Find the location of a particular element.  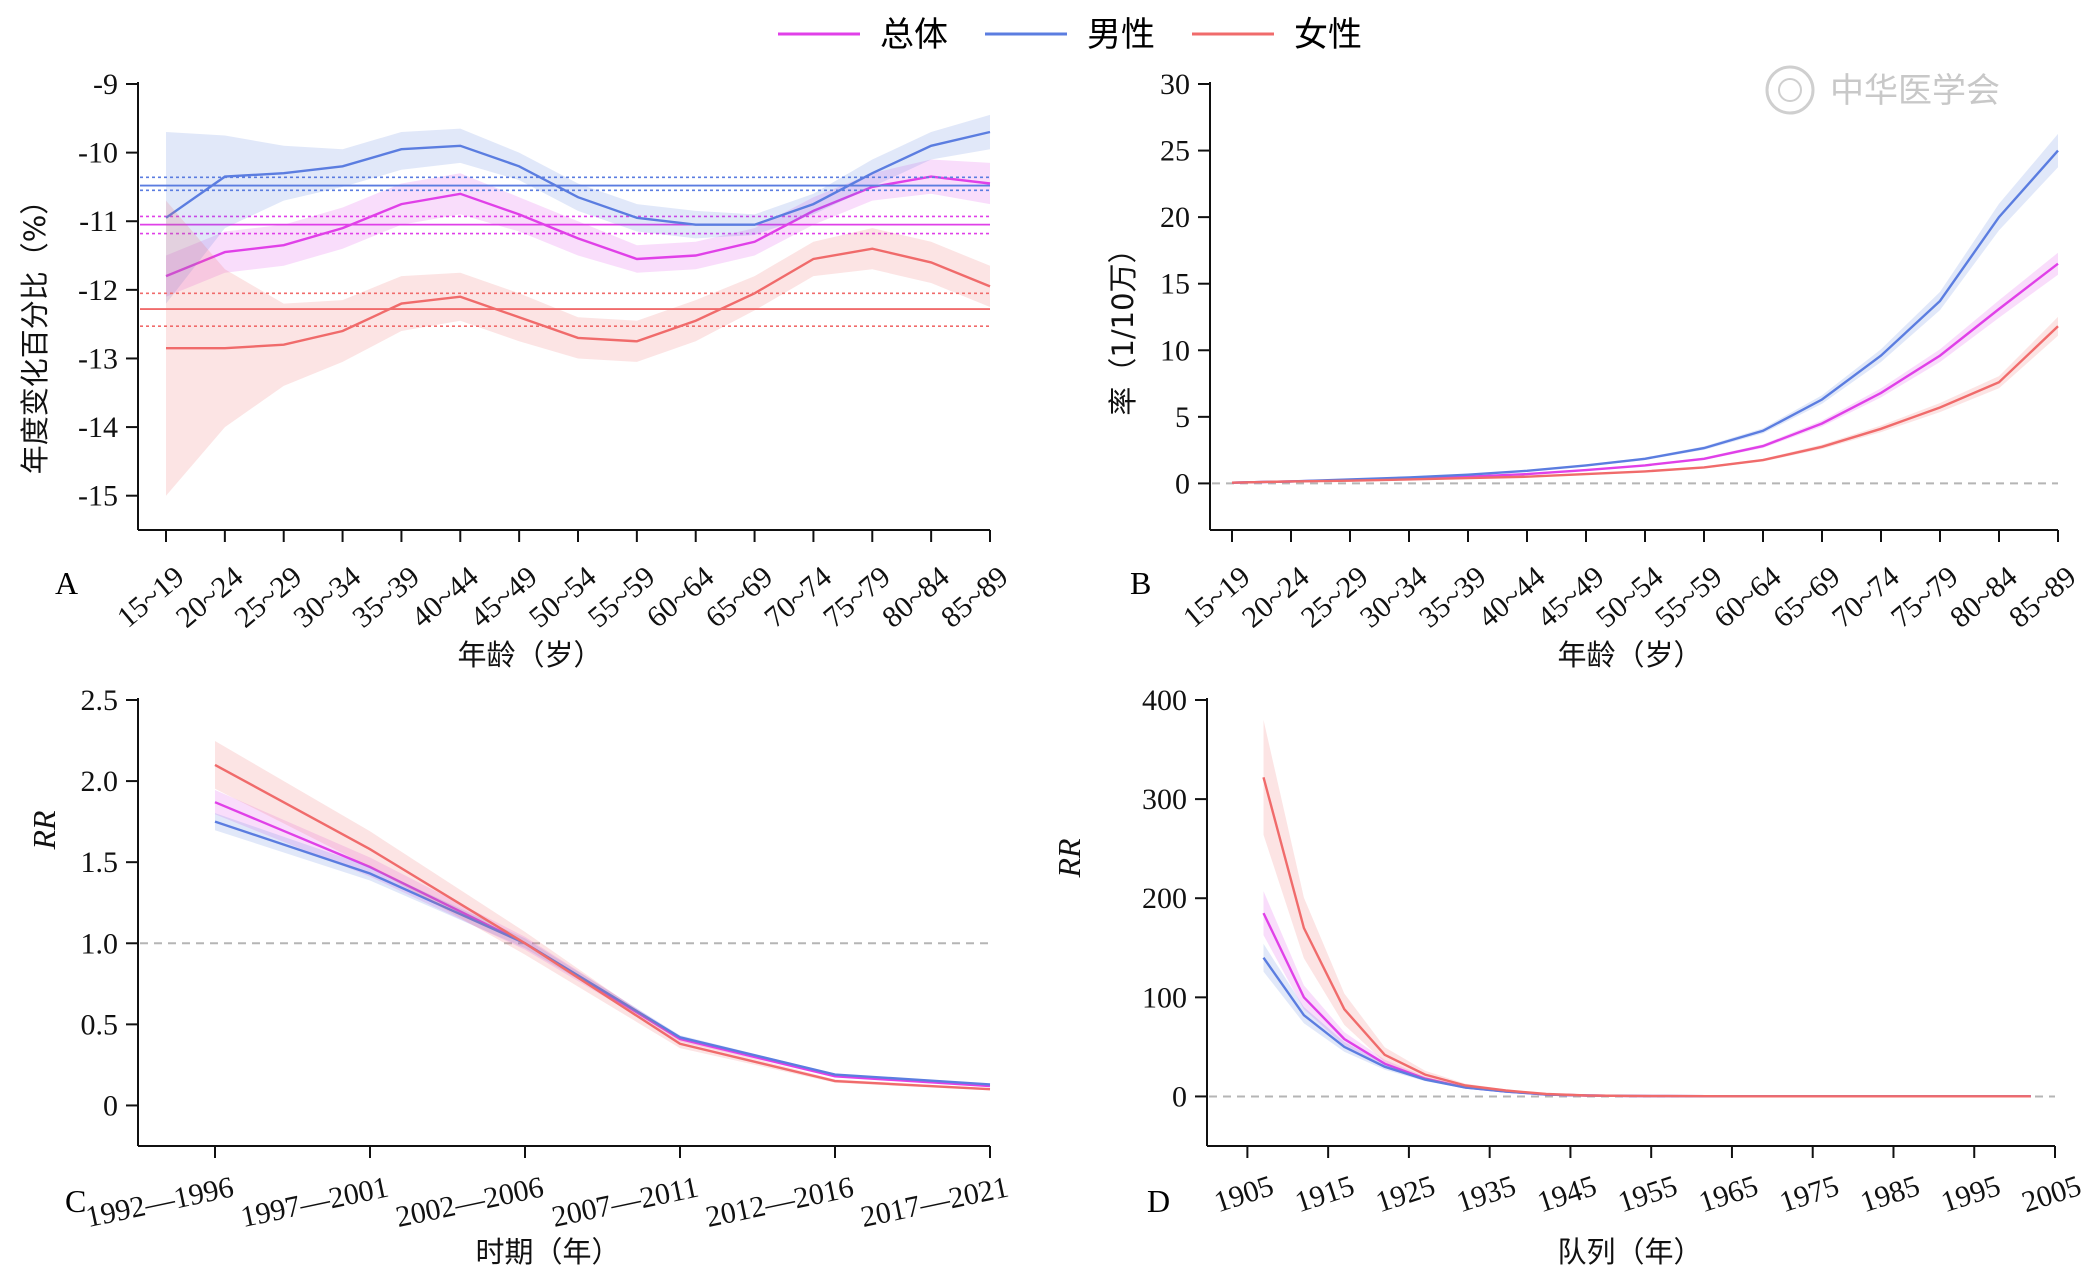

x-tick-label-d: 1985 is located at coordinates (1889, 1194).